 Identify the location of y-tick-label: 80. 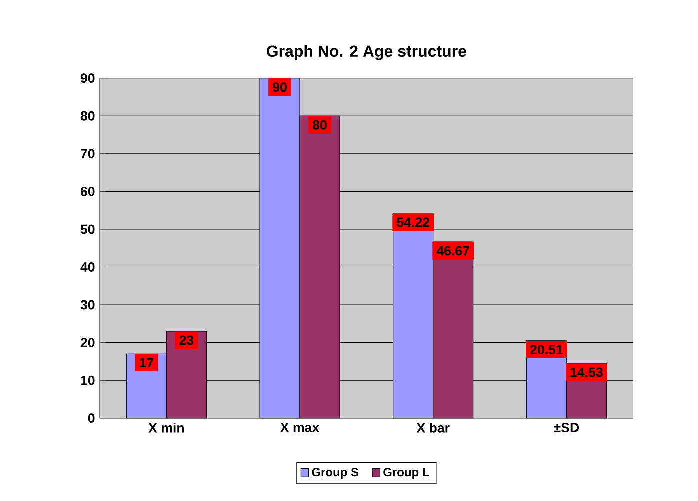
(87, 116).